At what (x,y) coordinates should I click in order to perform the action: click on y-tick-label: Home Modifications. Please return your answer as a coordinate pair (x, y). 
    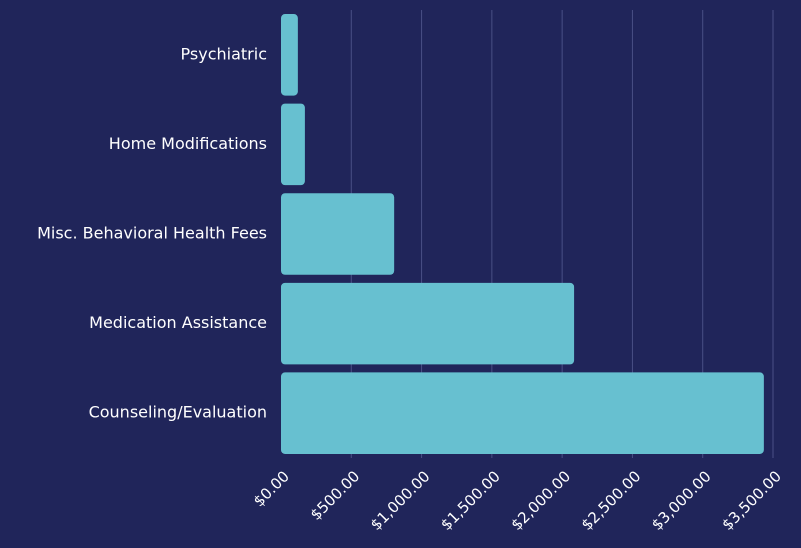
    Looking at the image, I should click on (188, 143).